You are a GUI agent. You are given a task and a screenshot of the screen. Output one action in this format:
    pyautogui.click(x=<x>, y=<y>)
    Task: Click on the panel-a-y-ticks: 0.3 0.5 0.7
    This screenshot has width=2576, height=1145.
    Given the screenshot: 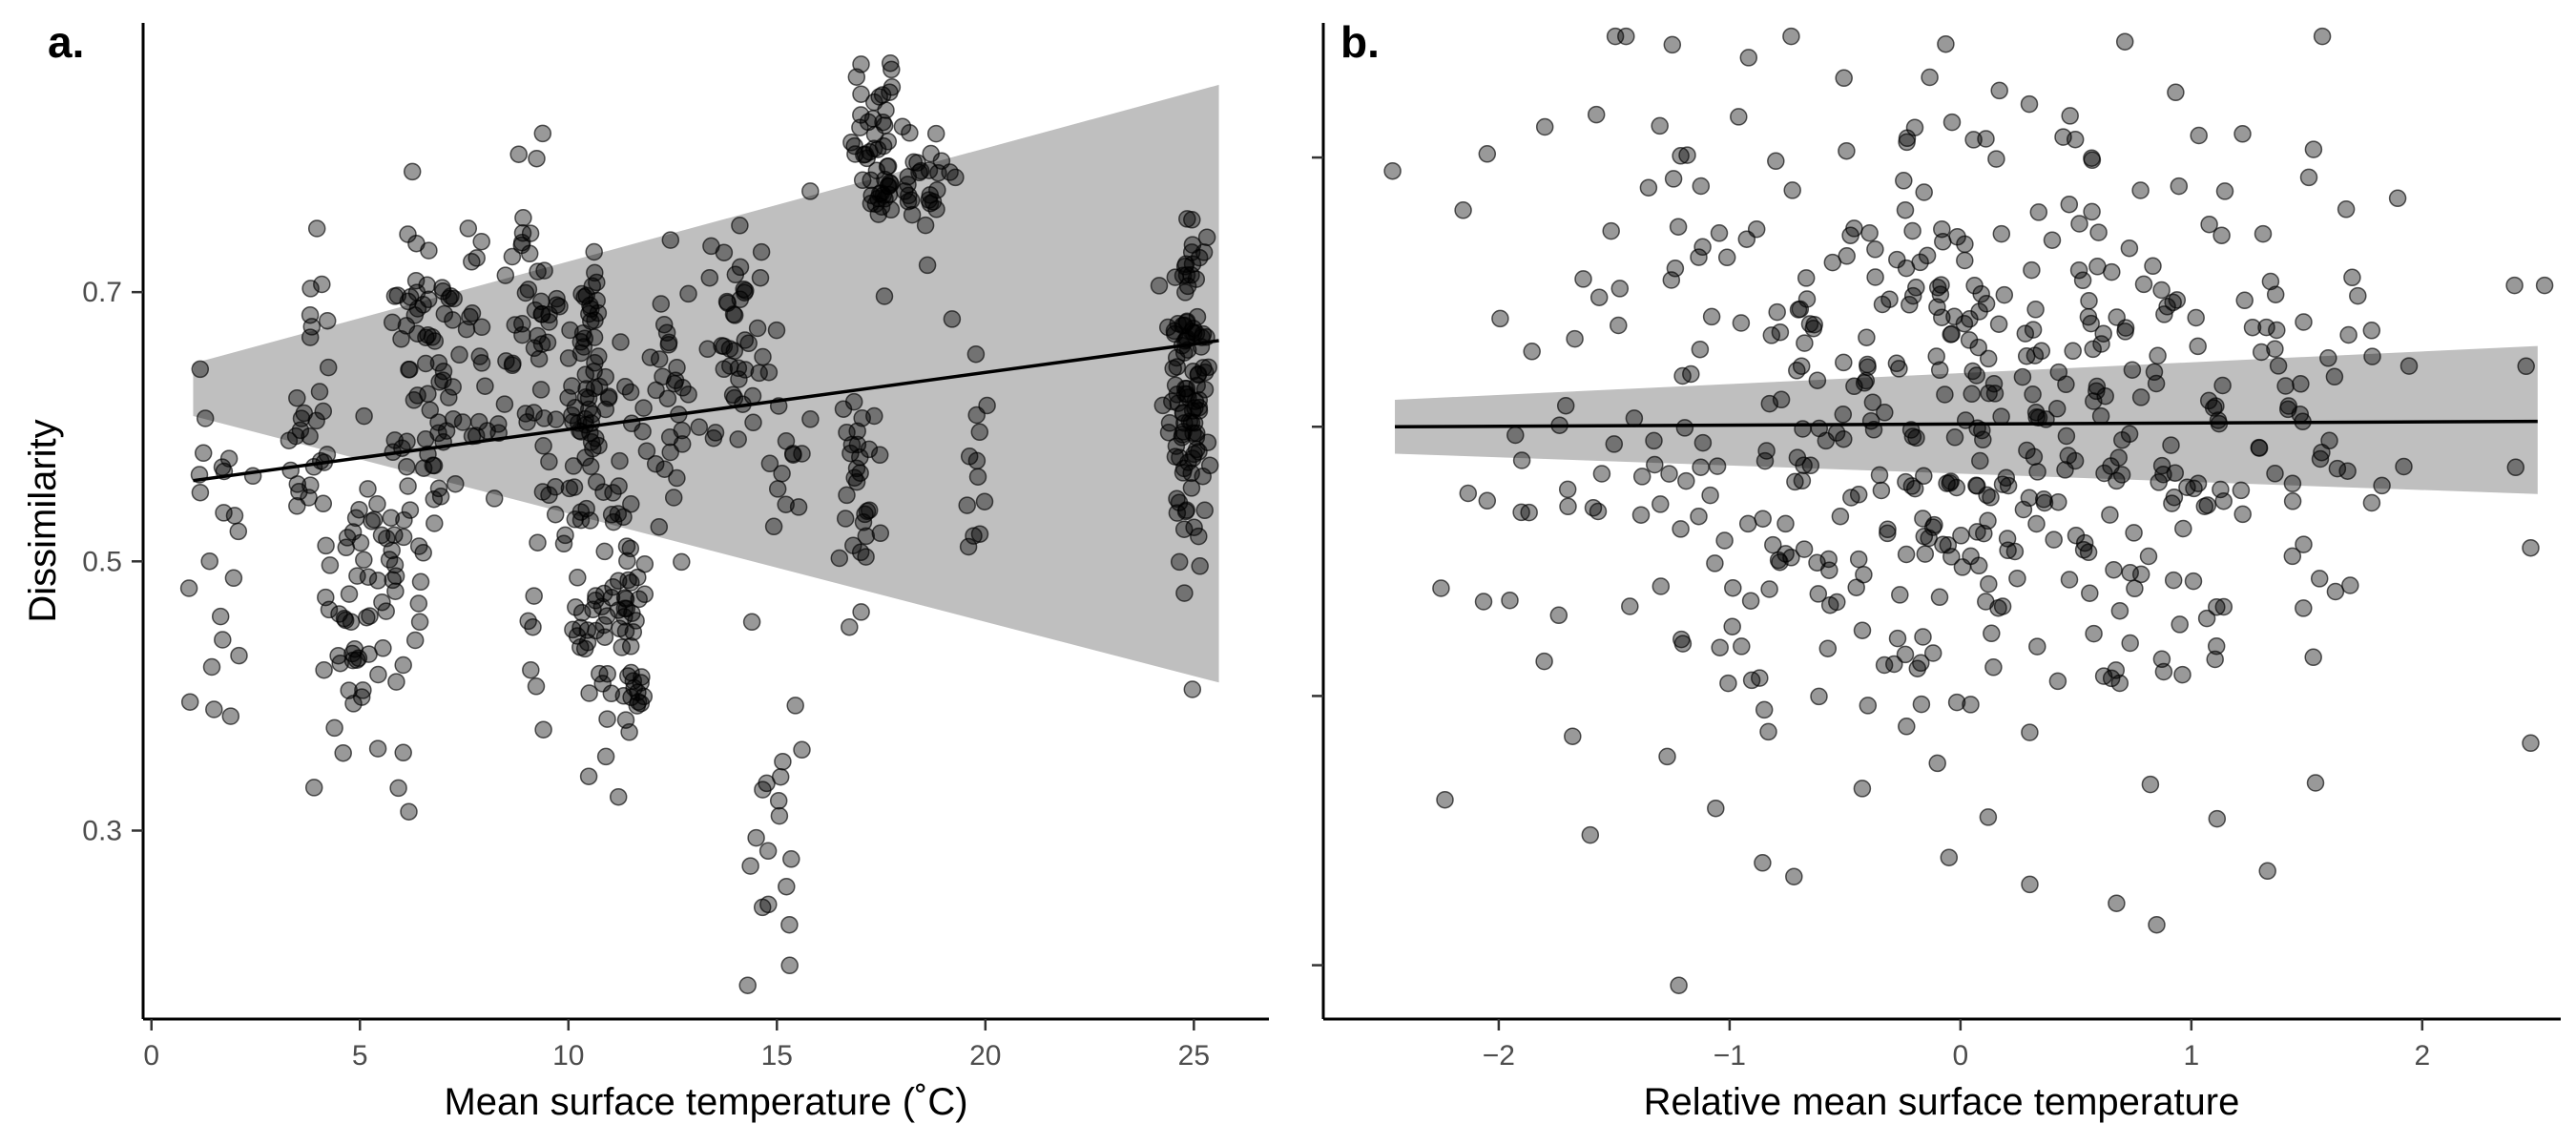 What is the action you would take?
    pyautogui.click(x=112, y=561)
    